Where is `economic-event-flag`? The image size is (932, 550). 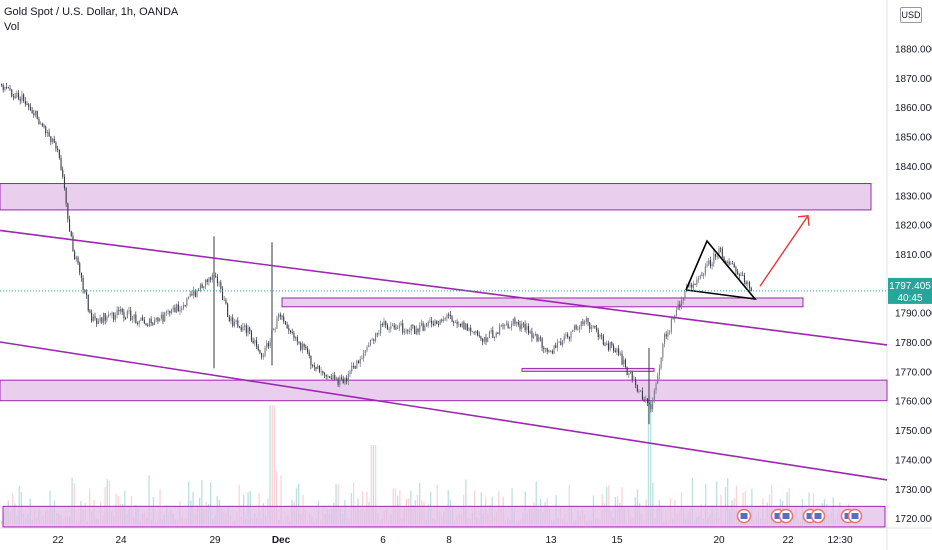
economic-event-flag is located at coordinates (818, 516).